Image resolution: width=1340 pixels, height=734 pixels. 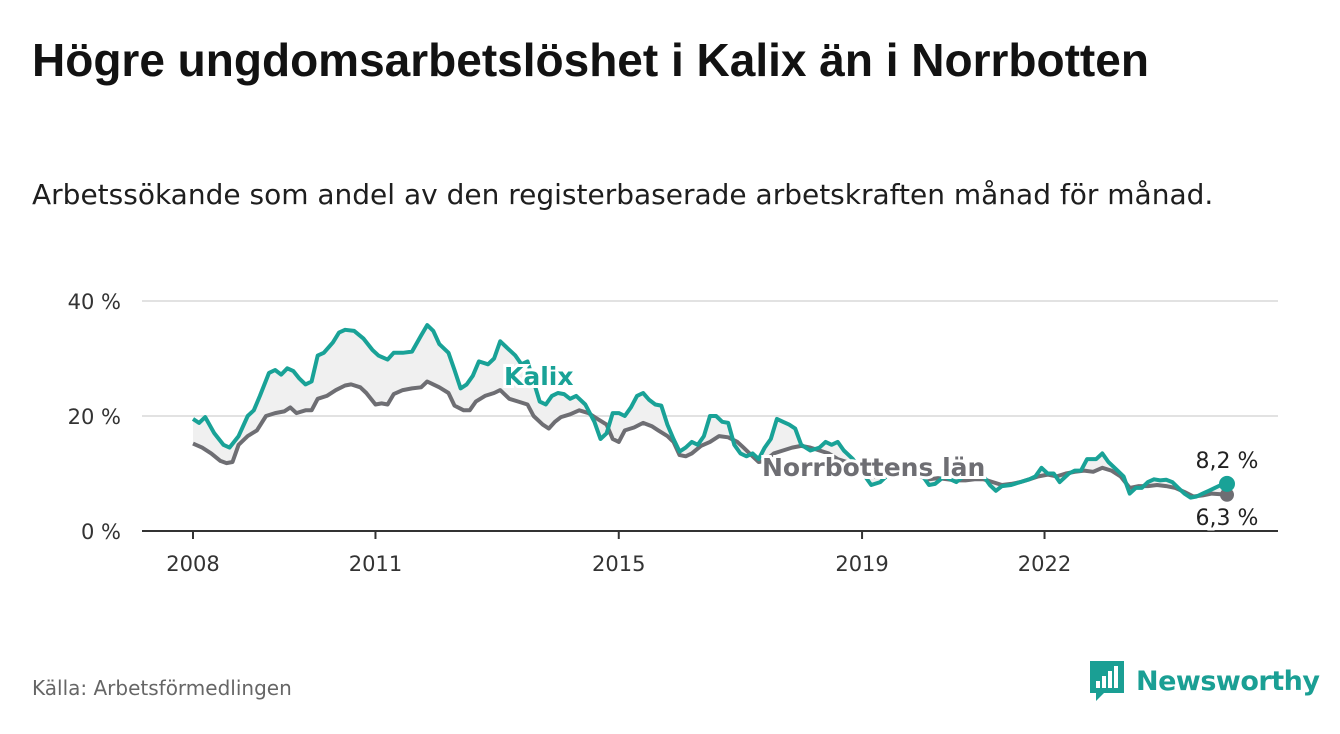 What do you see at coordinates (1044, 564) in the screenshot?
I see `x-tick-label: 2022` at bounding box center [1044, 564].